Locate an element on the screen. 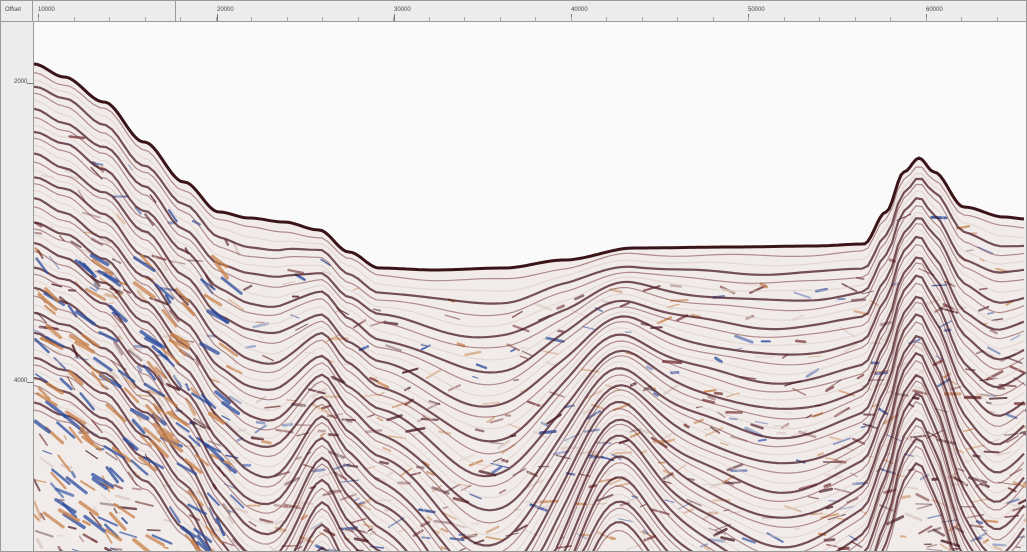  depth-tick-label: 4000 is located at coordinates (21, 381).